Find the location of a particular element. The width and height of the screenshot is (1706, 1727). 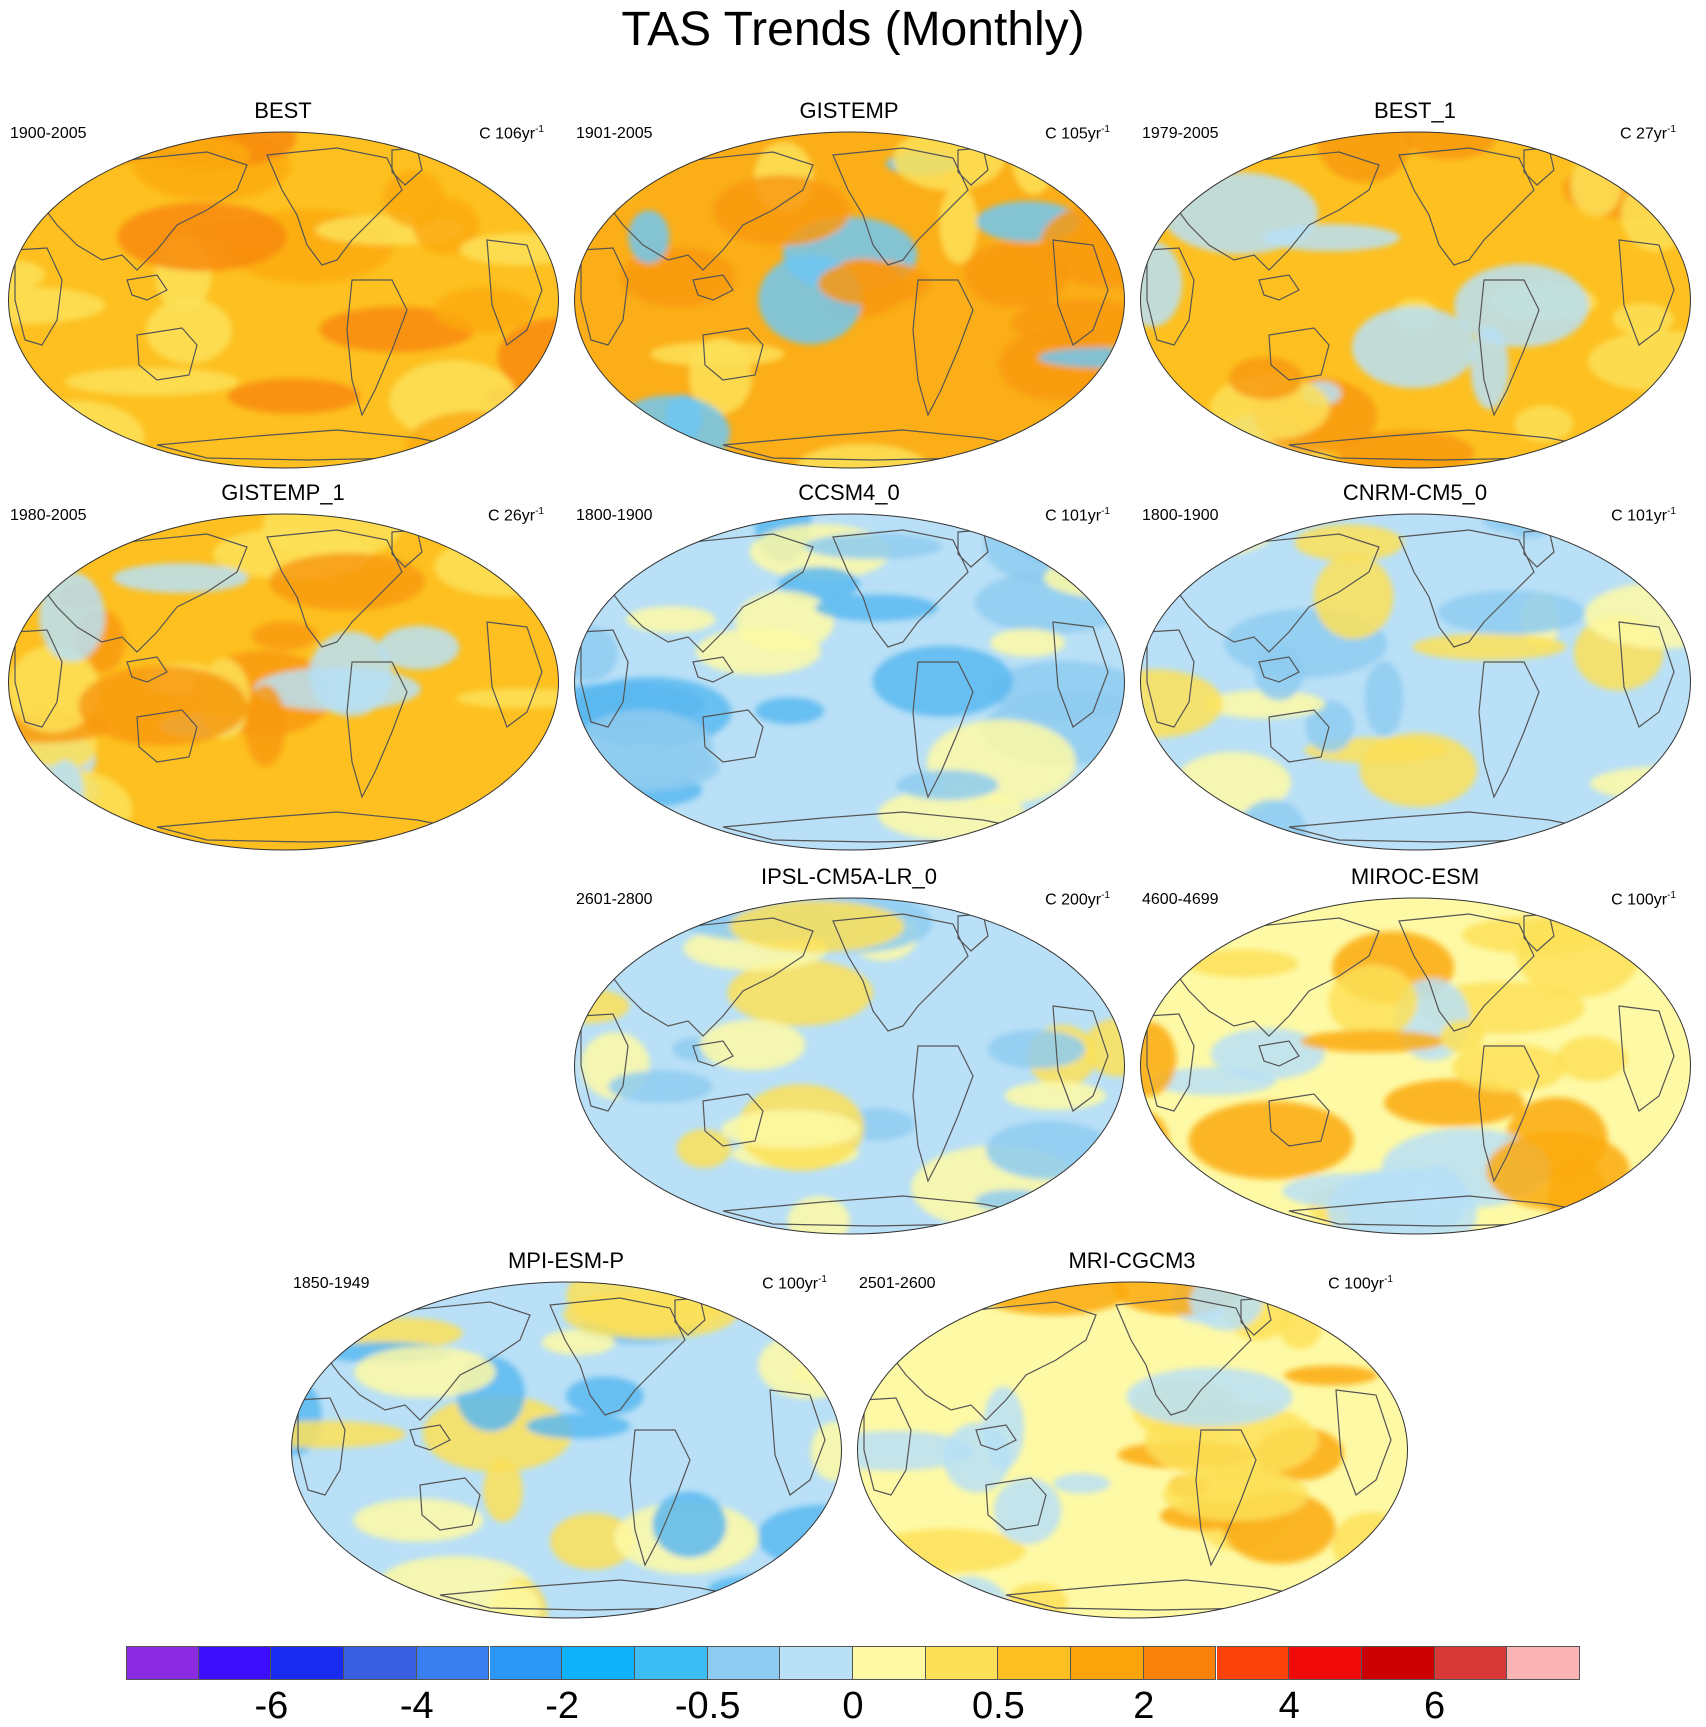

panel-title: CCSM4_0 is located at coordinates (849, 492).